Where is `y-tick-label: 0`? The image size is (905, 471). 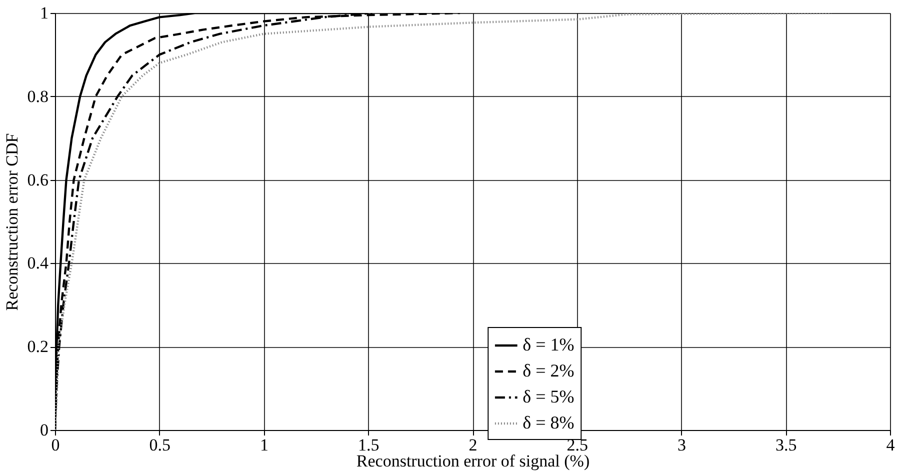
y-tick-label: 0 is located at coordinates (44, 430).